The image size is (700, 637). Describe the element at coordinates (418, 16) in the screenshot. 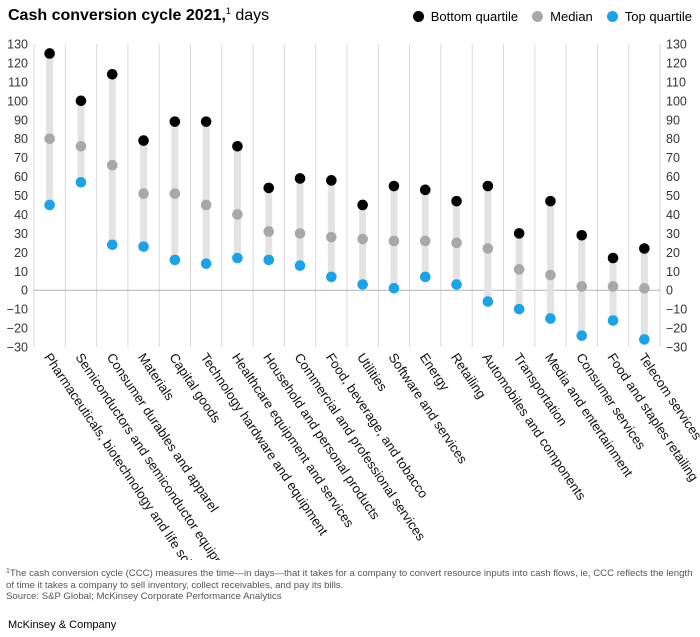

I see `legend-bottom-quartile-dot` at that location.